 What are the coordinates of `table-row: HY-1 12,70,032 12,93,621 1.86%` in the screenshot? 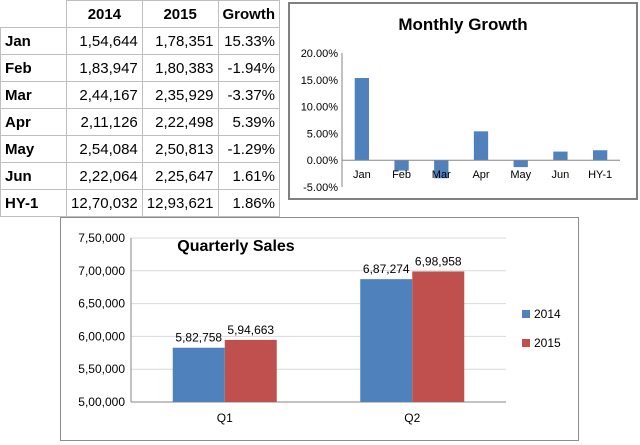 It's located at (140, 203).